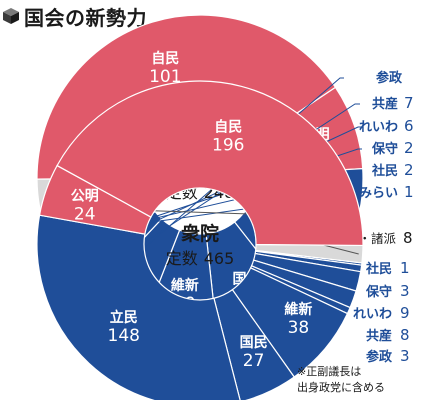 This screenshot has width=421, height=400. Describe the element at coordinates (185, 285) in the screenshot. I see `upper-segment-4-name: 維新` at that location.